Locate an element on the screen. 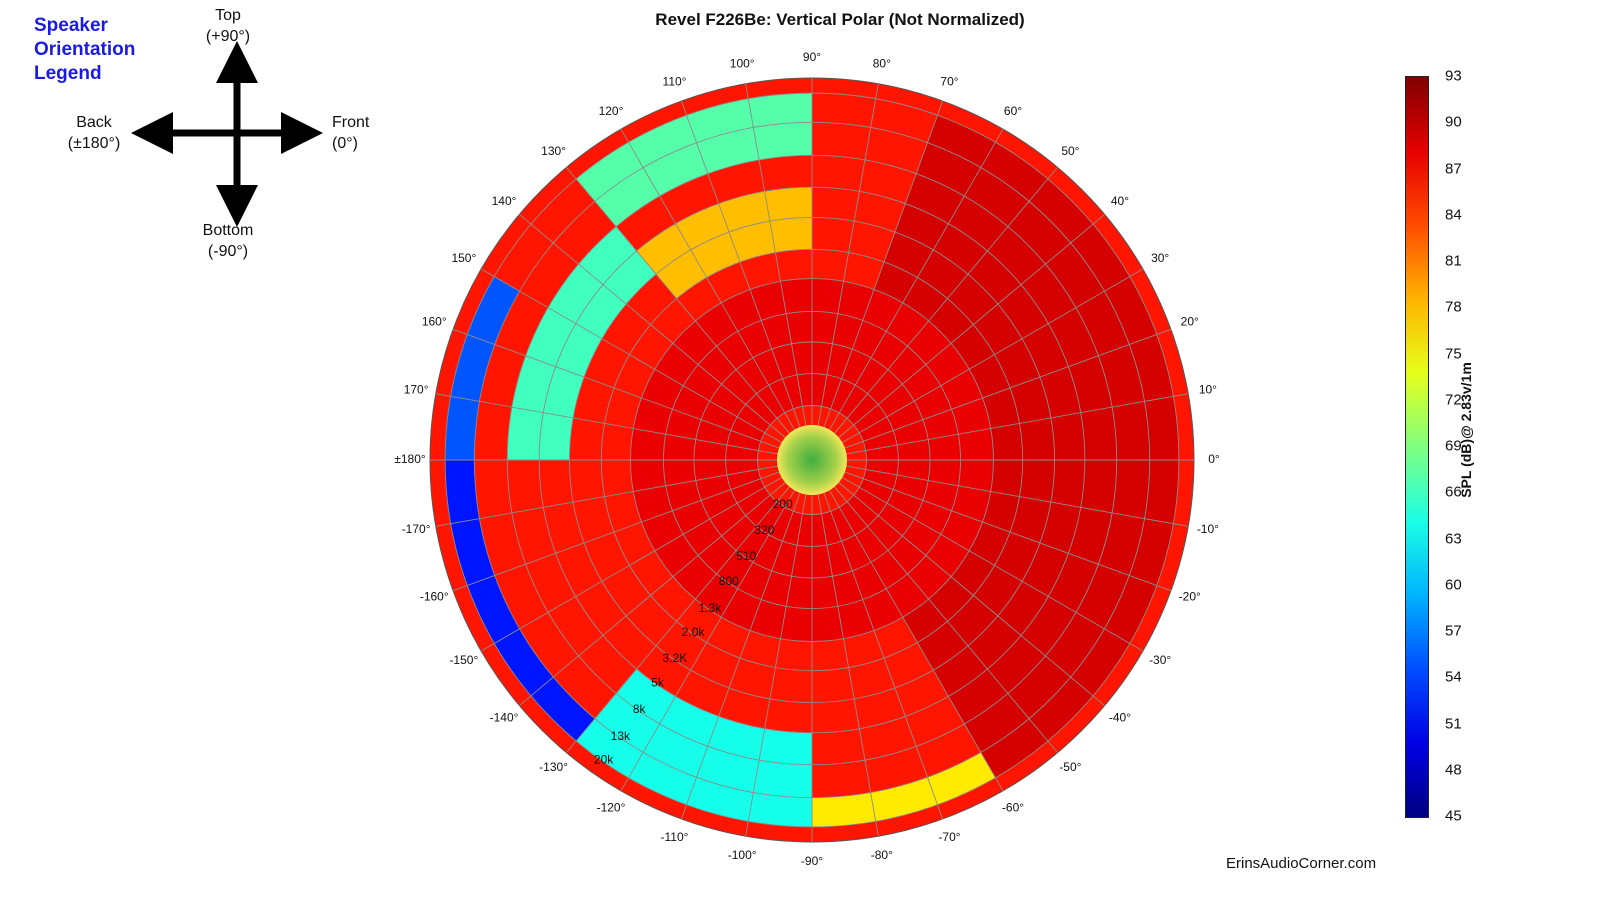 The width and height of the screenshot is (1600, 900). angle-tick-label: -20° is located at coordinates (1190, 597).